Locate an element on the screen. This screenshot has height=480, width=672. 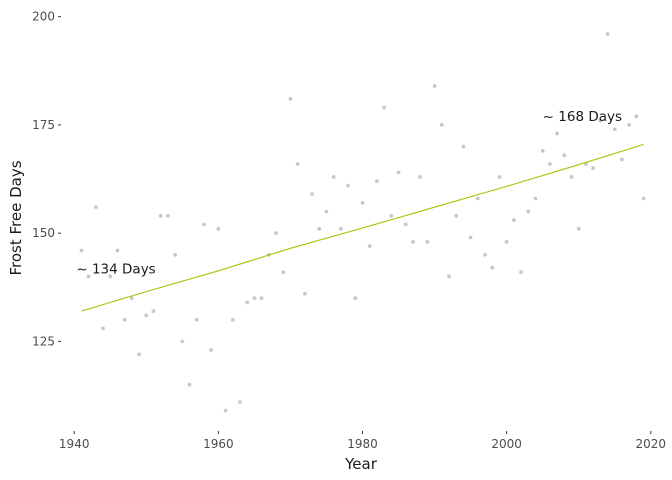
x-axis: 1940 1960 1980 2000 2020 is located at coordinates (362, 441).